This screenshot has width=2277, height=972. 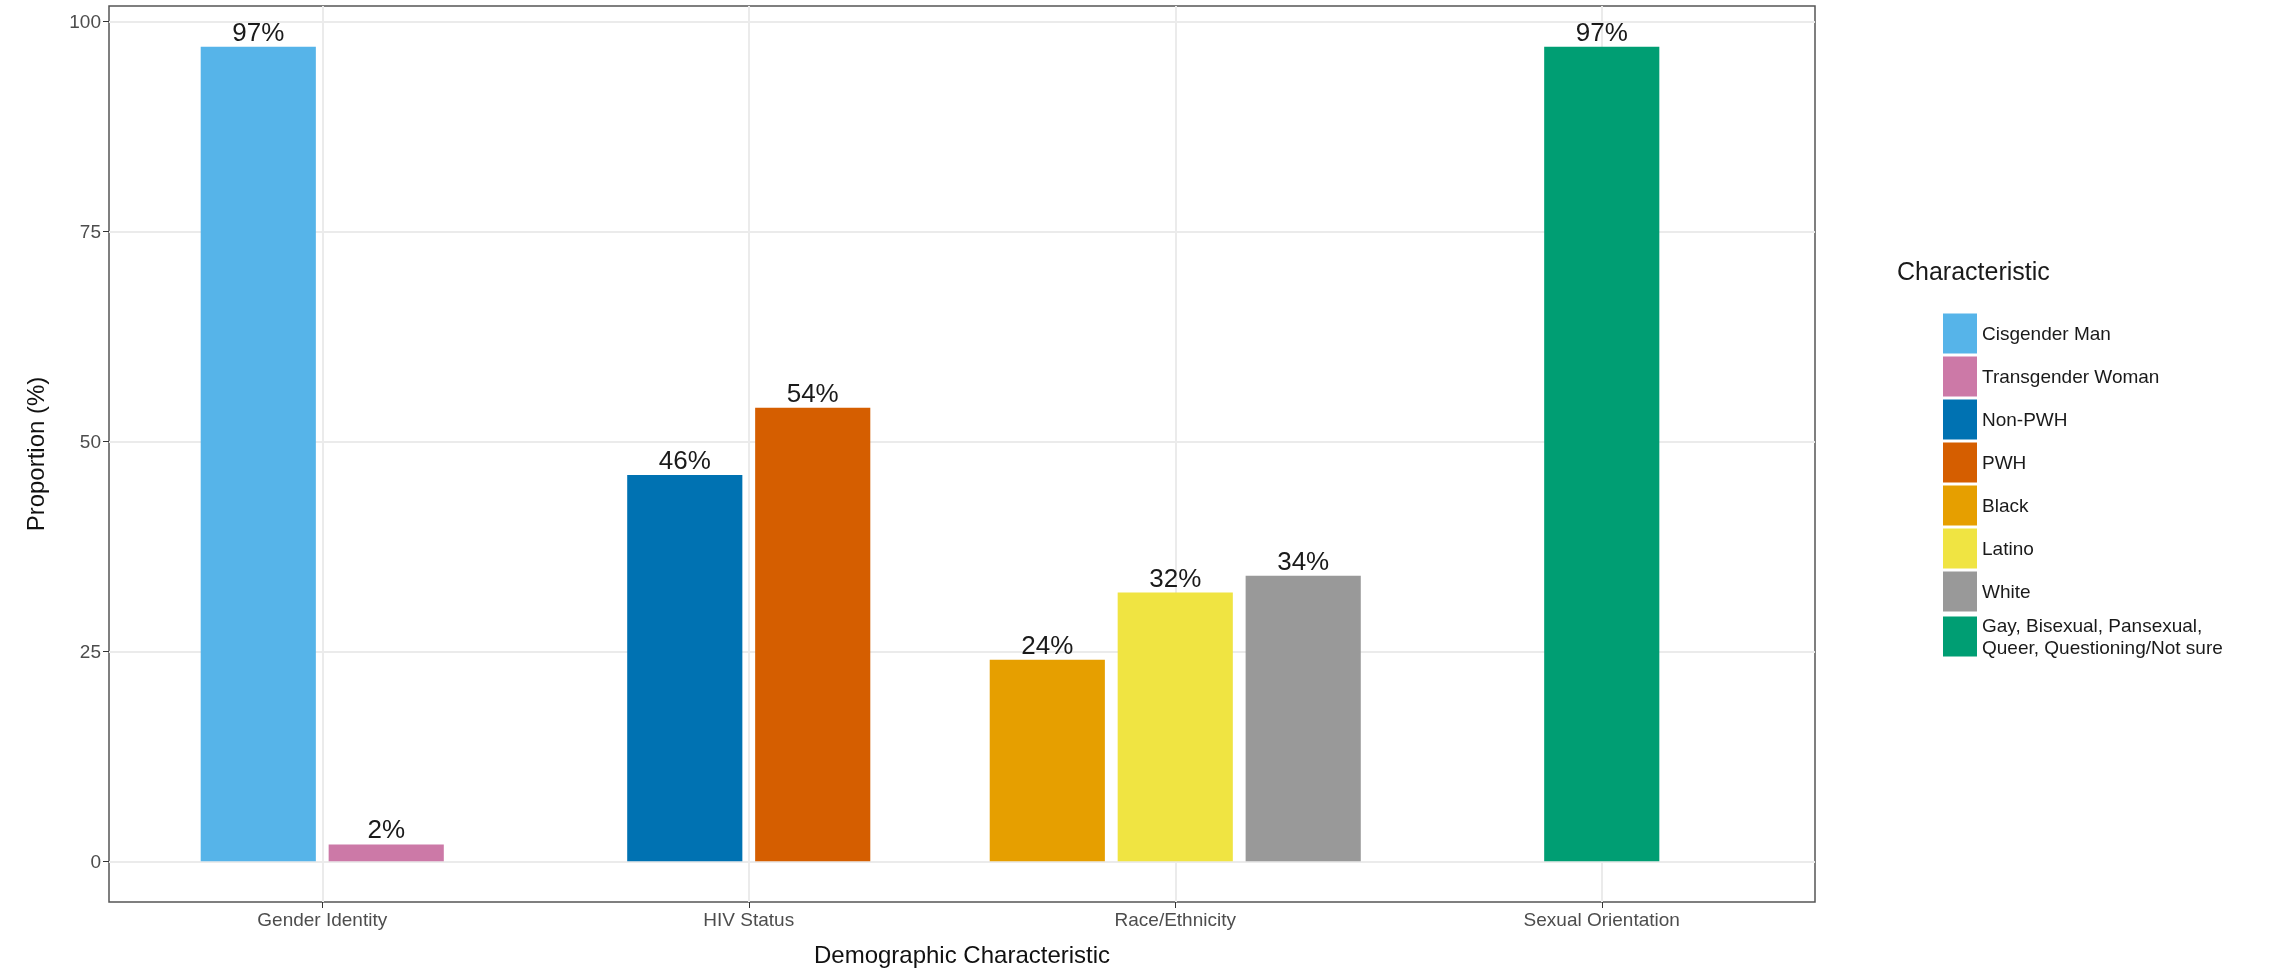 I want to click on y-tick-label: 0, so click(x=95, y=861).